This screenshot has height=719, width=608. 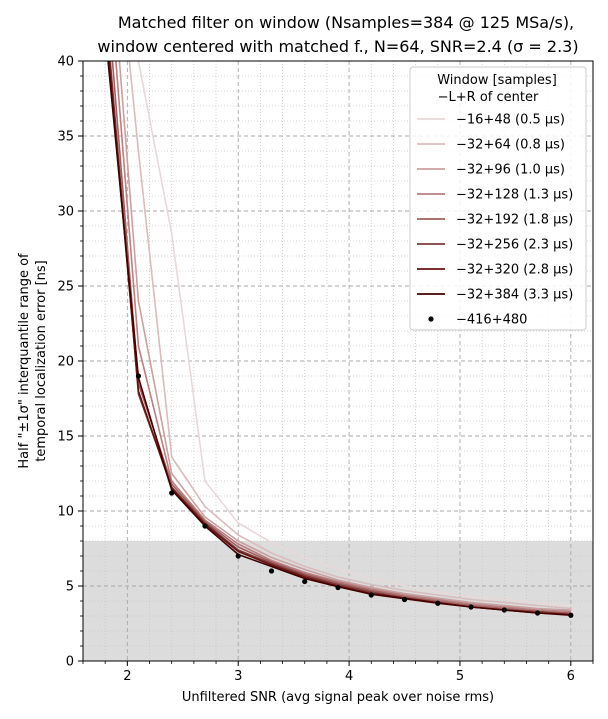 I want to click on legend-title-line-1: Window [samples], so click(x=497, y=80).